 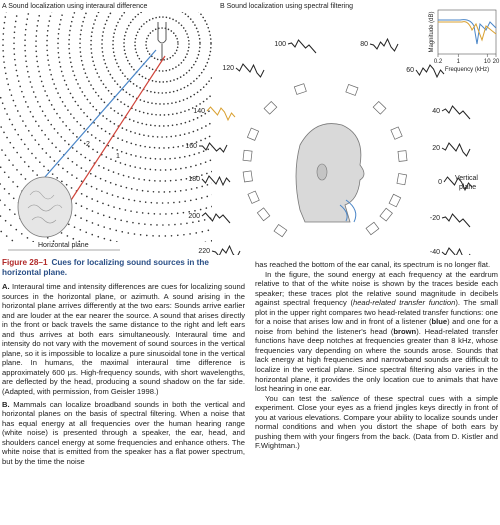 I want to click on angle-label: 200, so click(x=194, y=216).